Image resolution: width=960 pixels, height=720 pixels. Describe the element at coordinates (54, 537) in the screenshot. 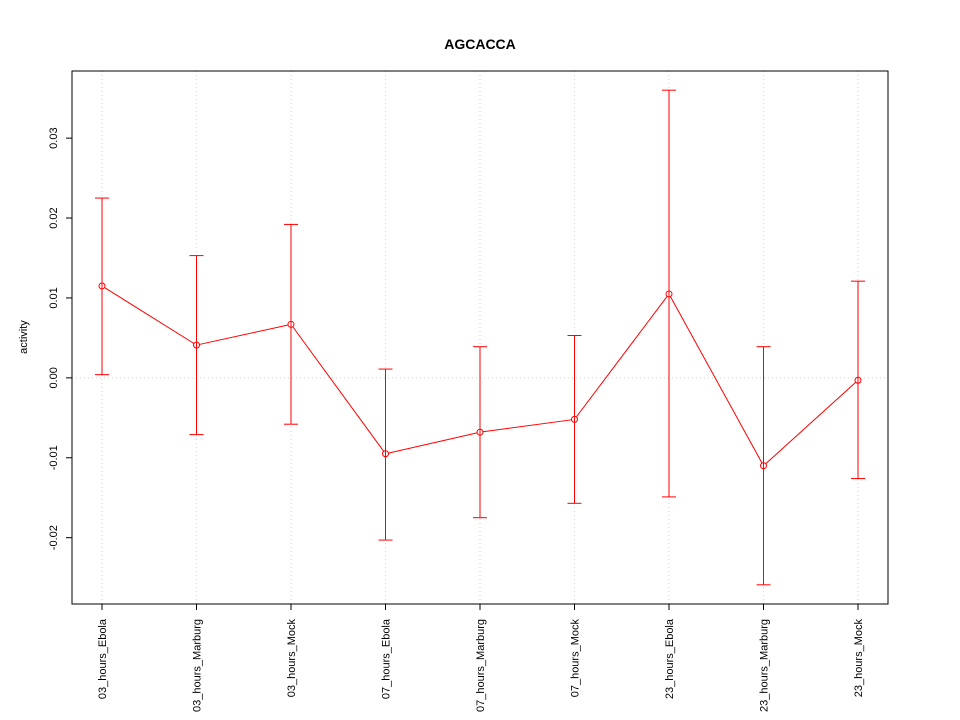

I see `y-tick-label: -0.02` at that location.